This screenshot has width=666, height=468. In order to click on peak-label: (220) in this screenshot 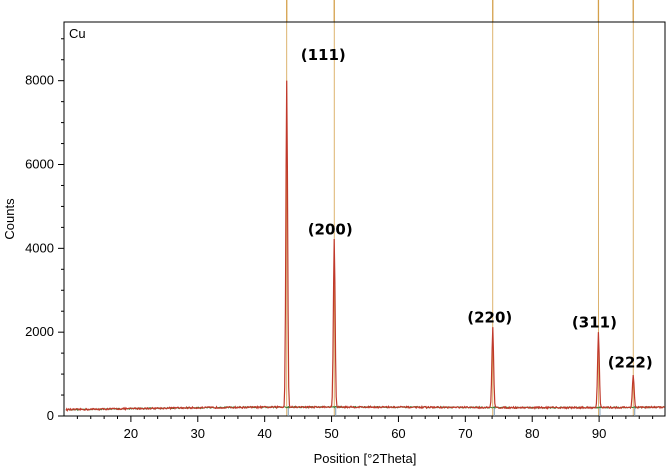, I will do `click(489, 317)`.